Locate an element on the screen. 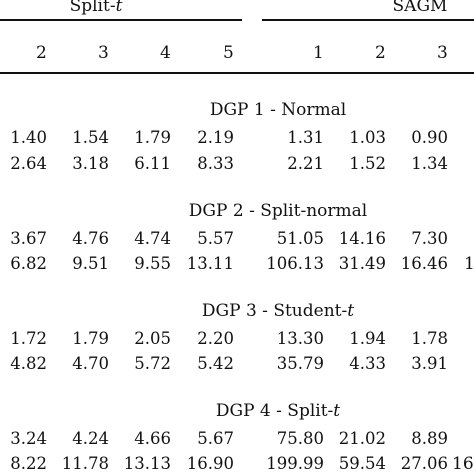 Image resolution: width=474 pixels, height=476 pixels. table-cell: 4.66 is located at coordinates (152, 438).